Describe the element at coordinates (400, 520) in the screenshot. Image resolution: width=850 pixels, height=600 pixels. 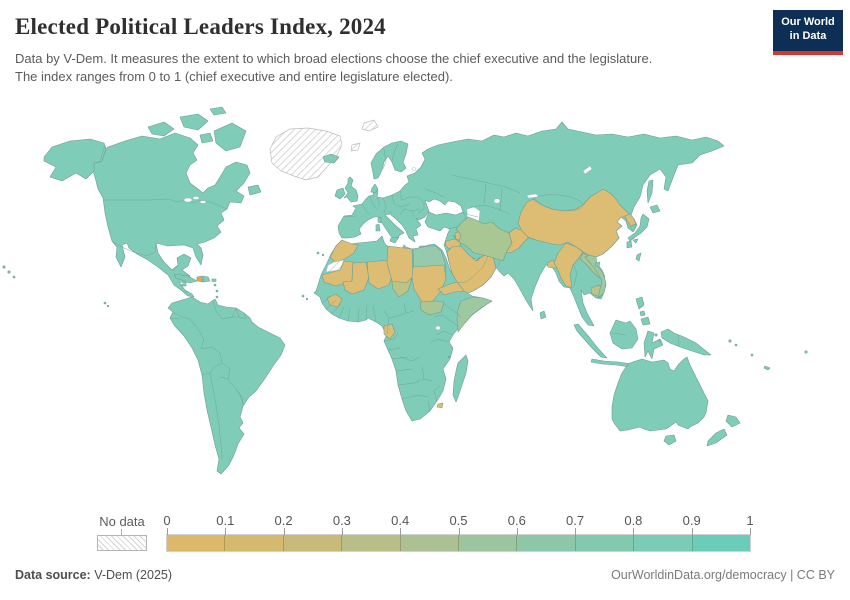
I see `legend-tick-label: 0.4` at that location.